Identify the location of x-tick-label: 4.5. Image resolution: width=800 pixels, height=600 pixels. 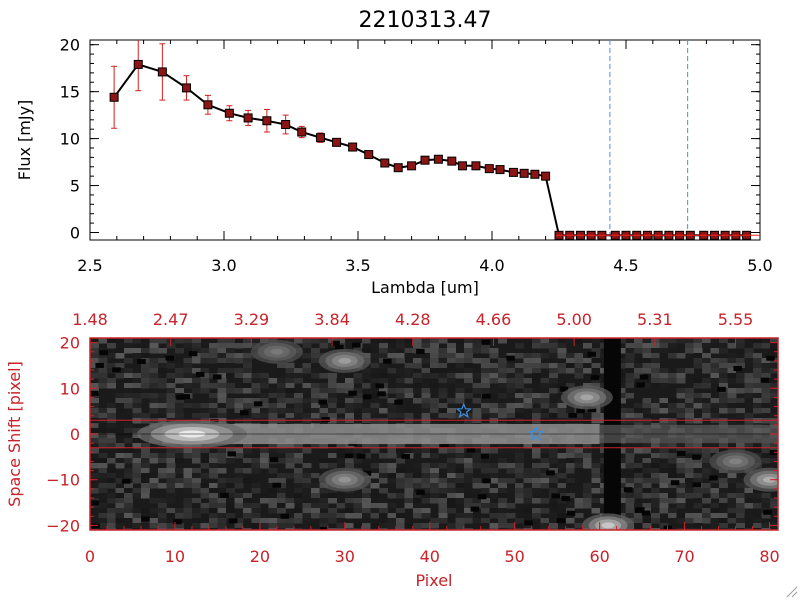
(625, 265).